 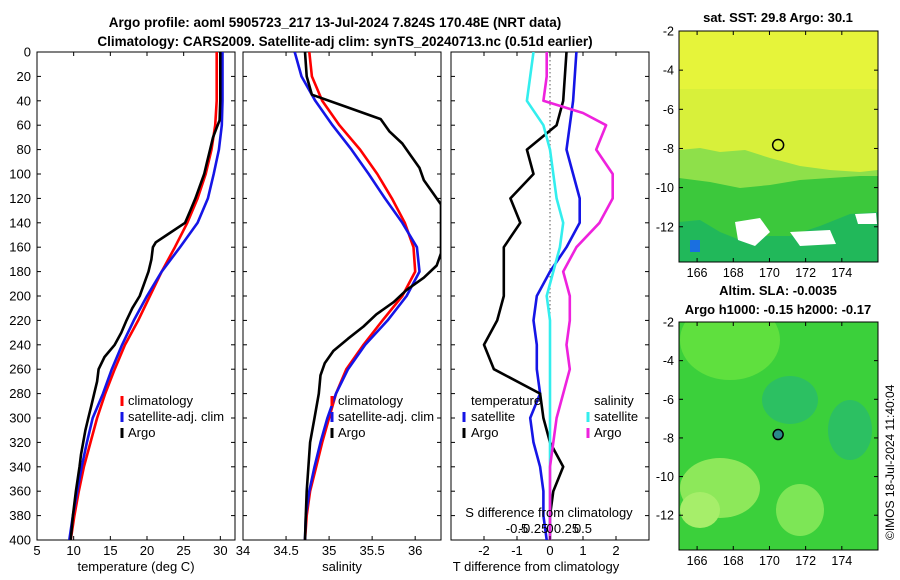 I want to click on series-line-salinity-argo, so click(x=578, y=296).